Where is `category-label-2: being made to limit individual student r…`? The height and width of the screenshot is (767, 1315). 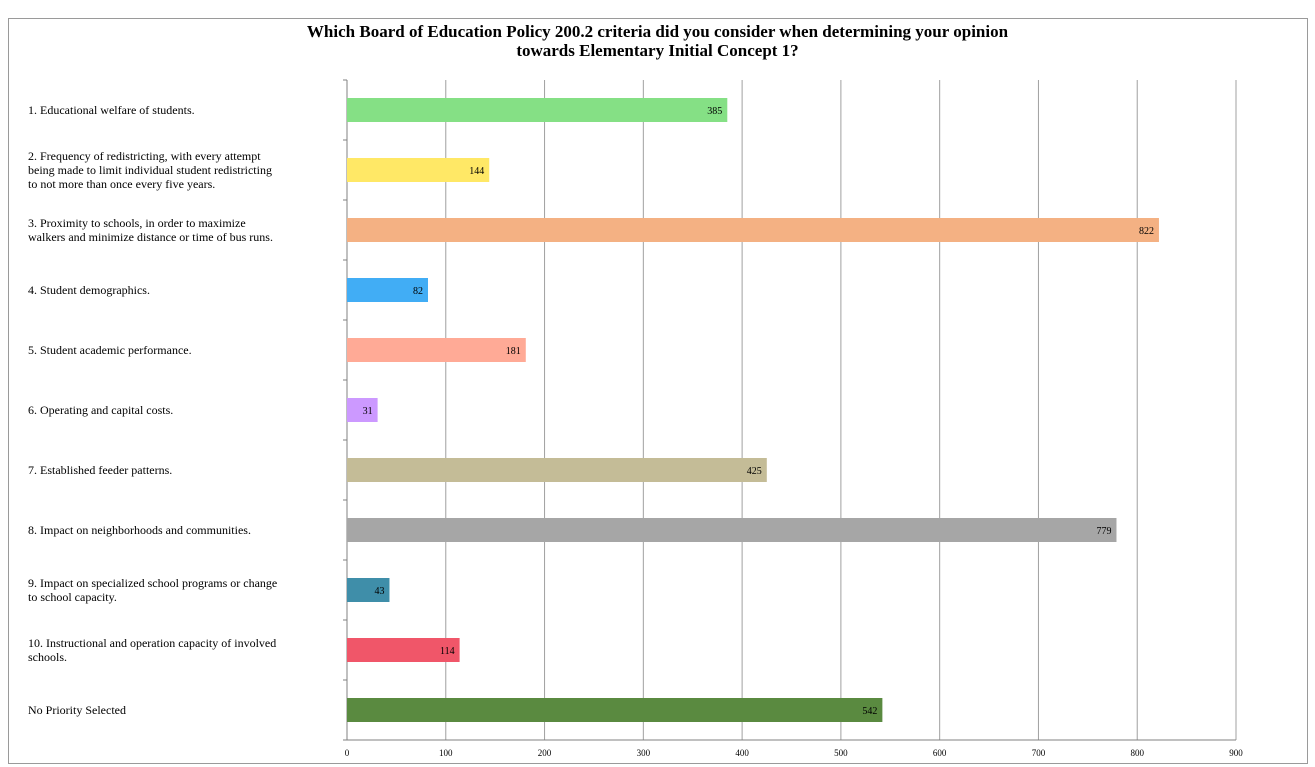 category-label-2: being made to limit individual student r… is located at coordinates (150, 170).